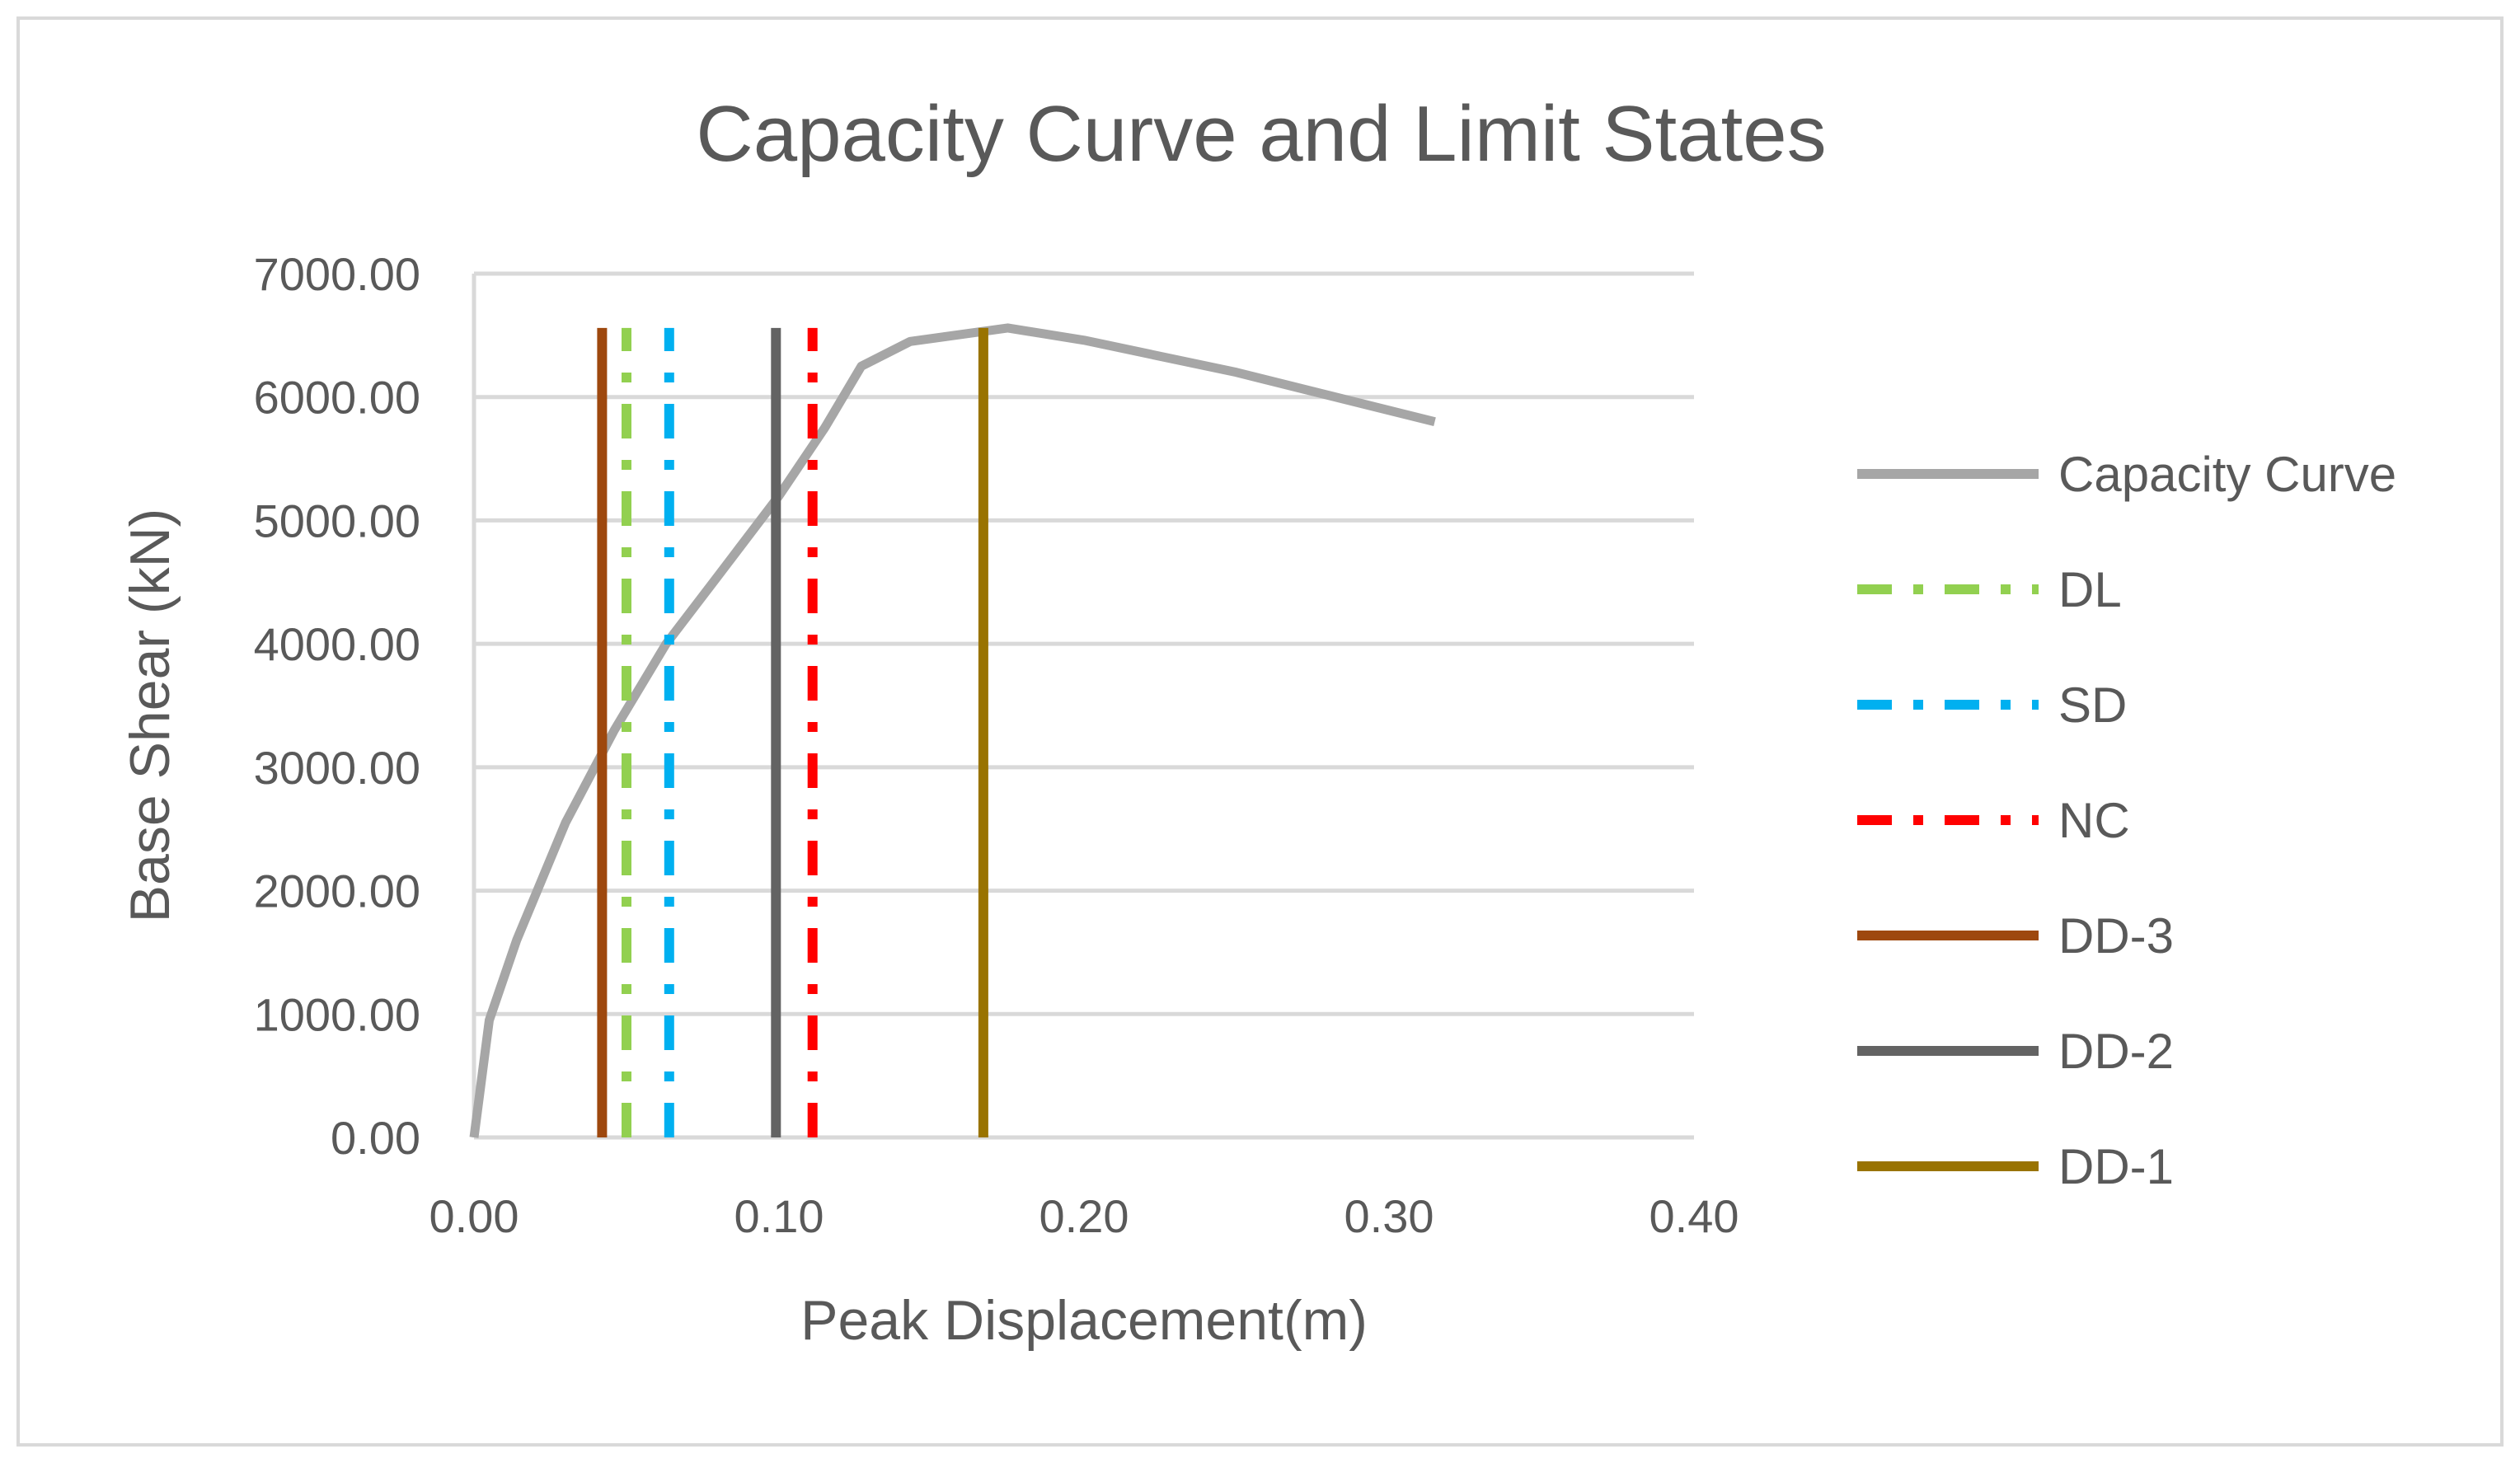 This screenshot has height=1463, width=2520. Describe the element at coordinates (337, 398) in the screenshot. I see `y-tick-label: 6000.00` at that location.